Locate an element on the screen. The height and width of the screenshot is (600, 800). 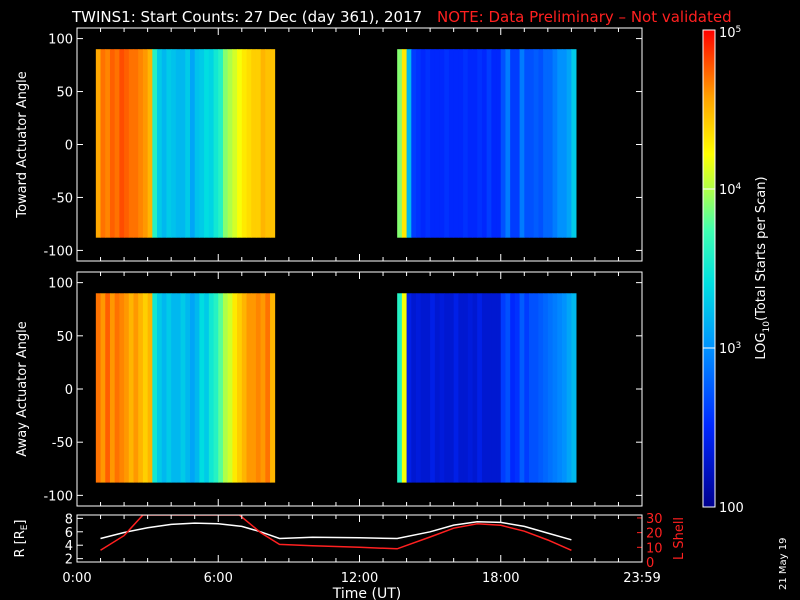
colorbar-tick-label: 10³ is located at coordinates (730, 349).